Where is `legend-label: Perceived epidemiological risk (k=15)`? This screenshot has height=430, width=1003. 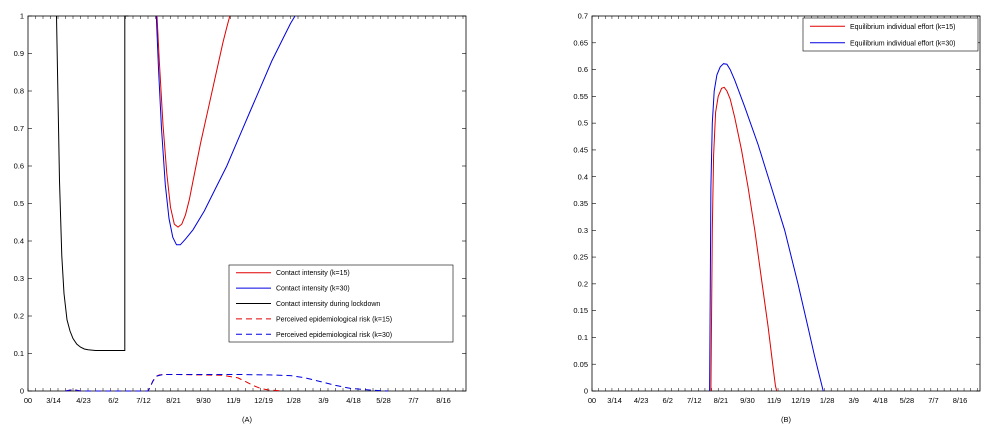
legend-label: Perceived epidemiological risk (k=15) is located at coordinates (334, 319).